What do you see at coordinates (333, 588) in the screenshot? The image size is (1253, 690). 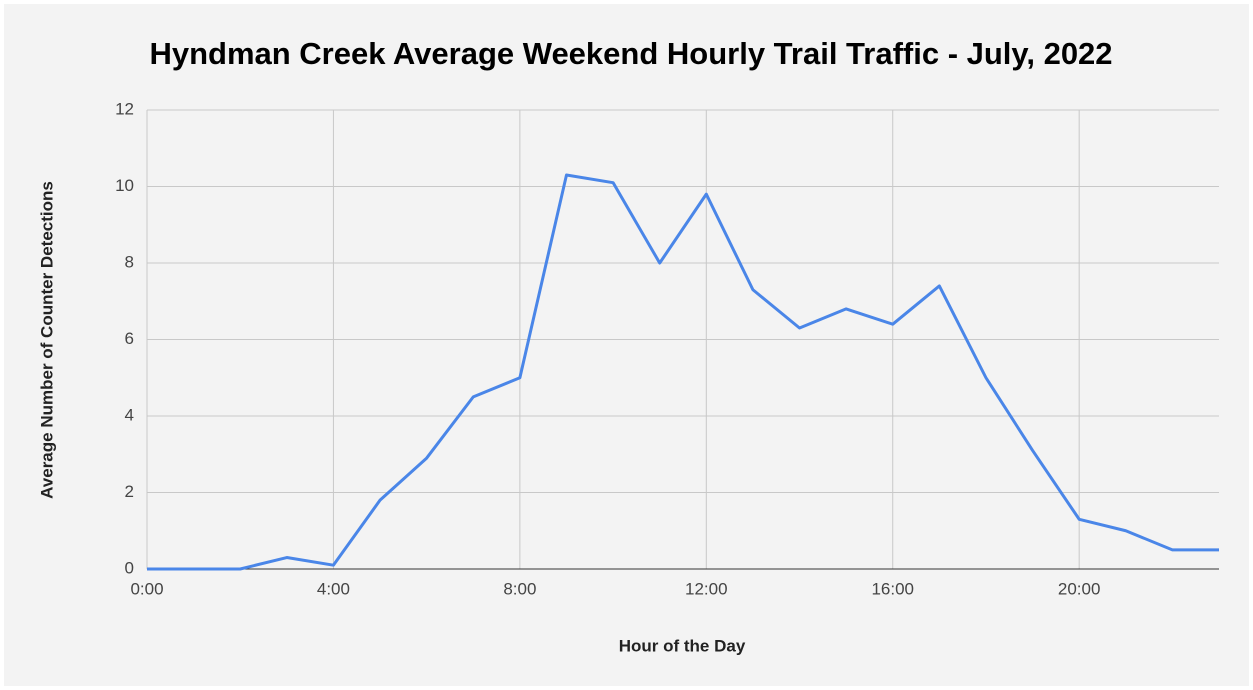 I see `x-tick-label: 4:00` at bounding box center [333, 588].